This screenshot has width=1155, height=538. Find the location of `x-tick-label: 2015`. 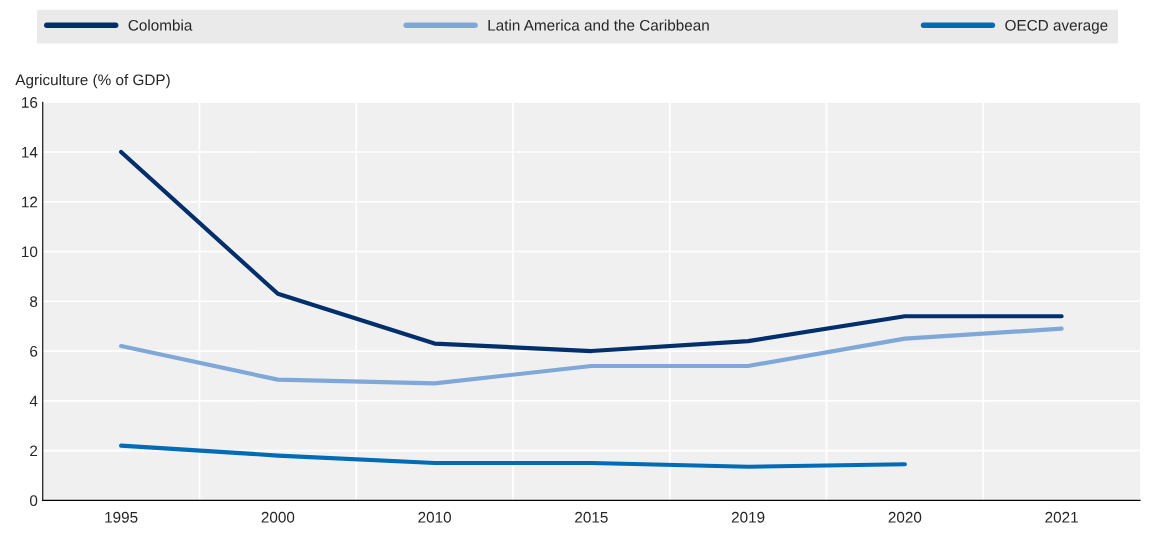

x-tick-label: 2015 is located at coordinates (591, 517).